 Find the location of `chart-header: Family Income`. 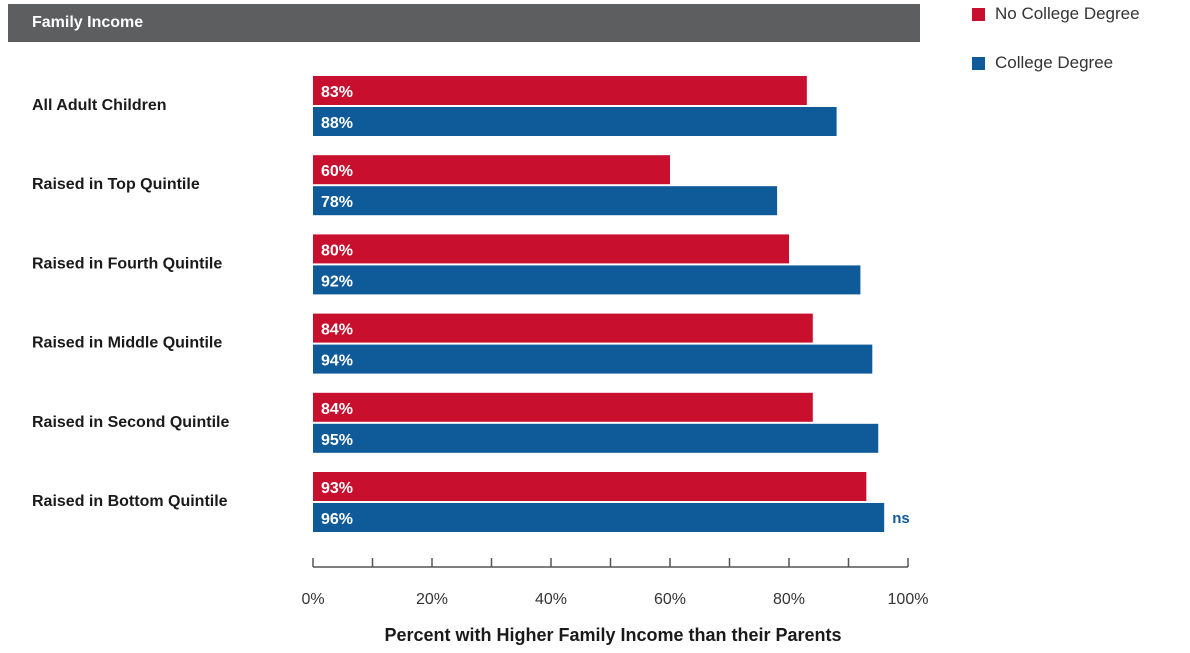

chart-header: Family Income is located at coordinates (464, 23).